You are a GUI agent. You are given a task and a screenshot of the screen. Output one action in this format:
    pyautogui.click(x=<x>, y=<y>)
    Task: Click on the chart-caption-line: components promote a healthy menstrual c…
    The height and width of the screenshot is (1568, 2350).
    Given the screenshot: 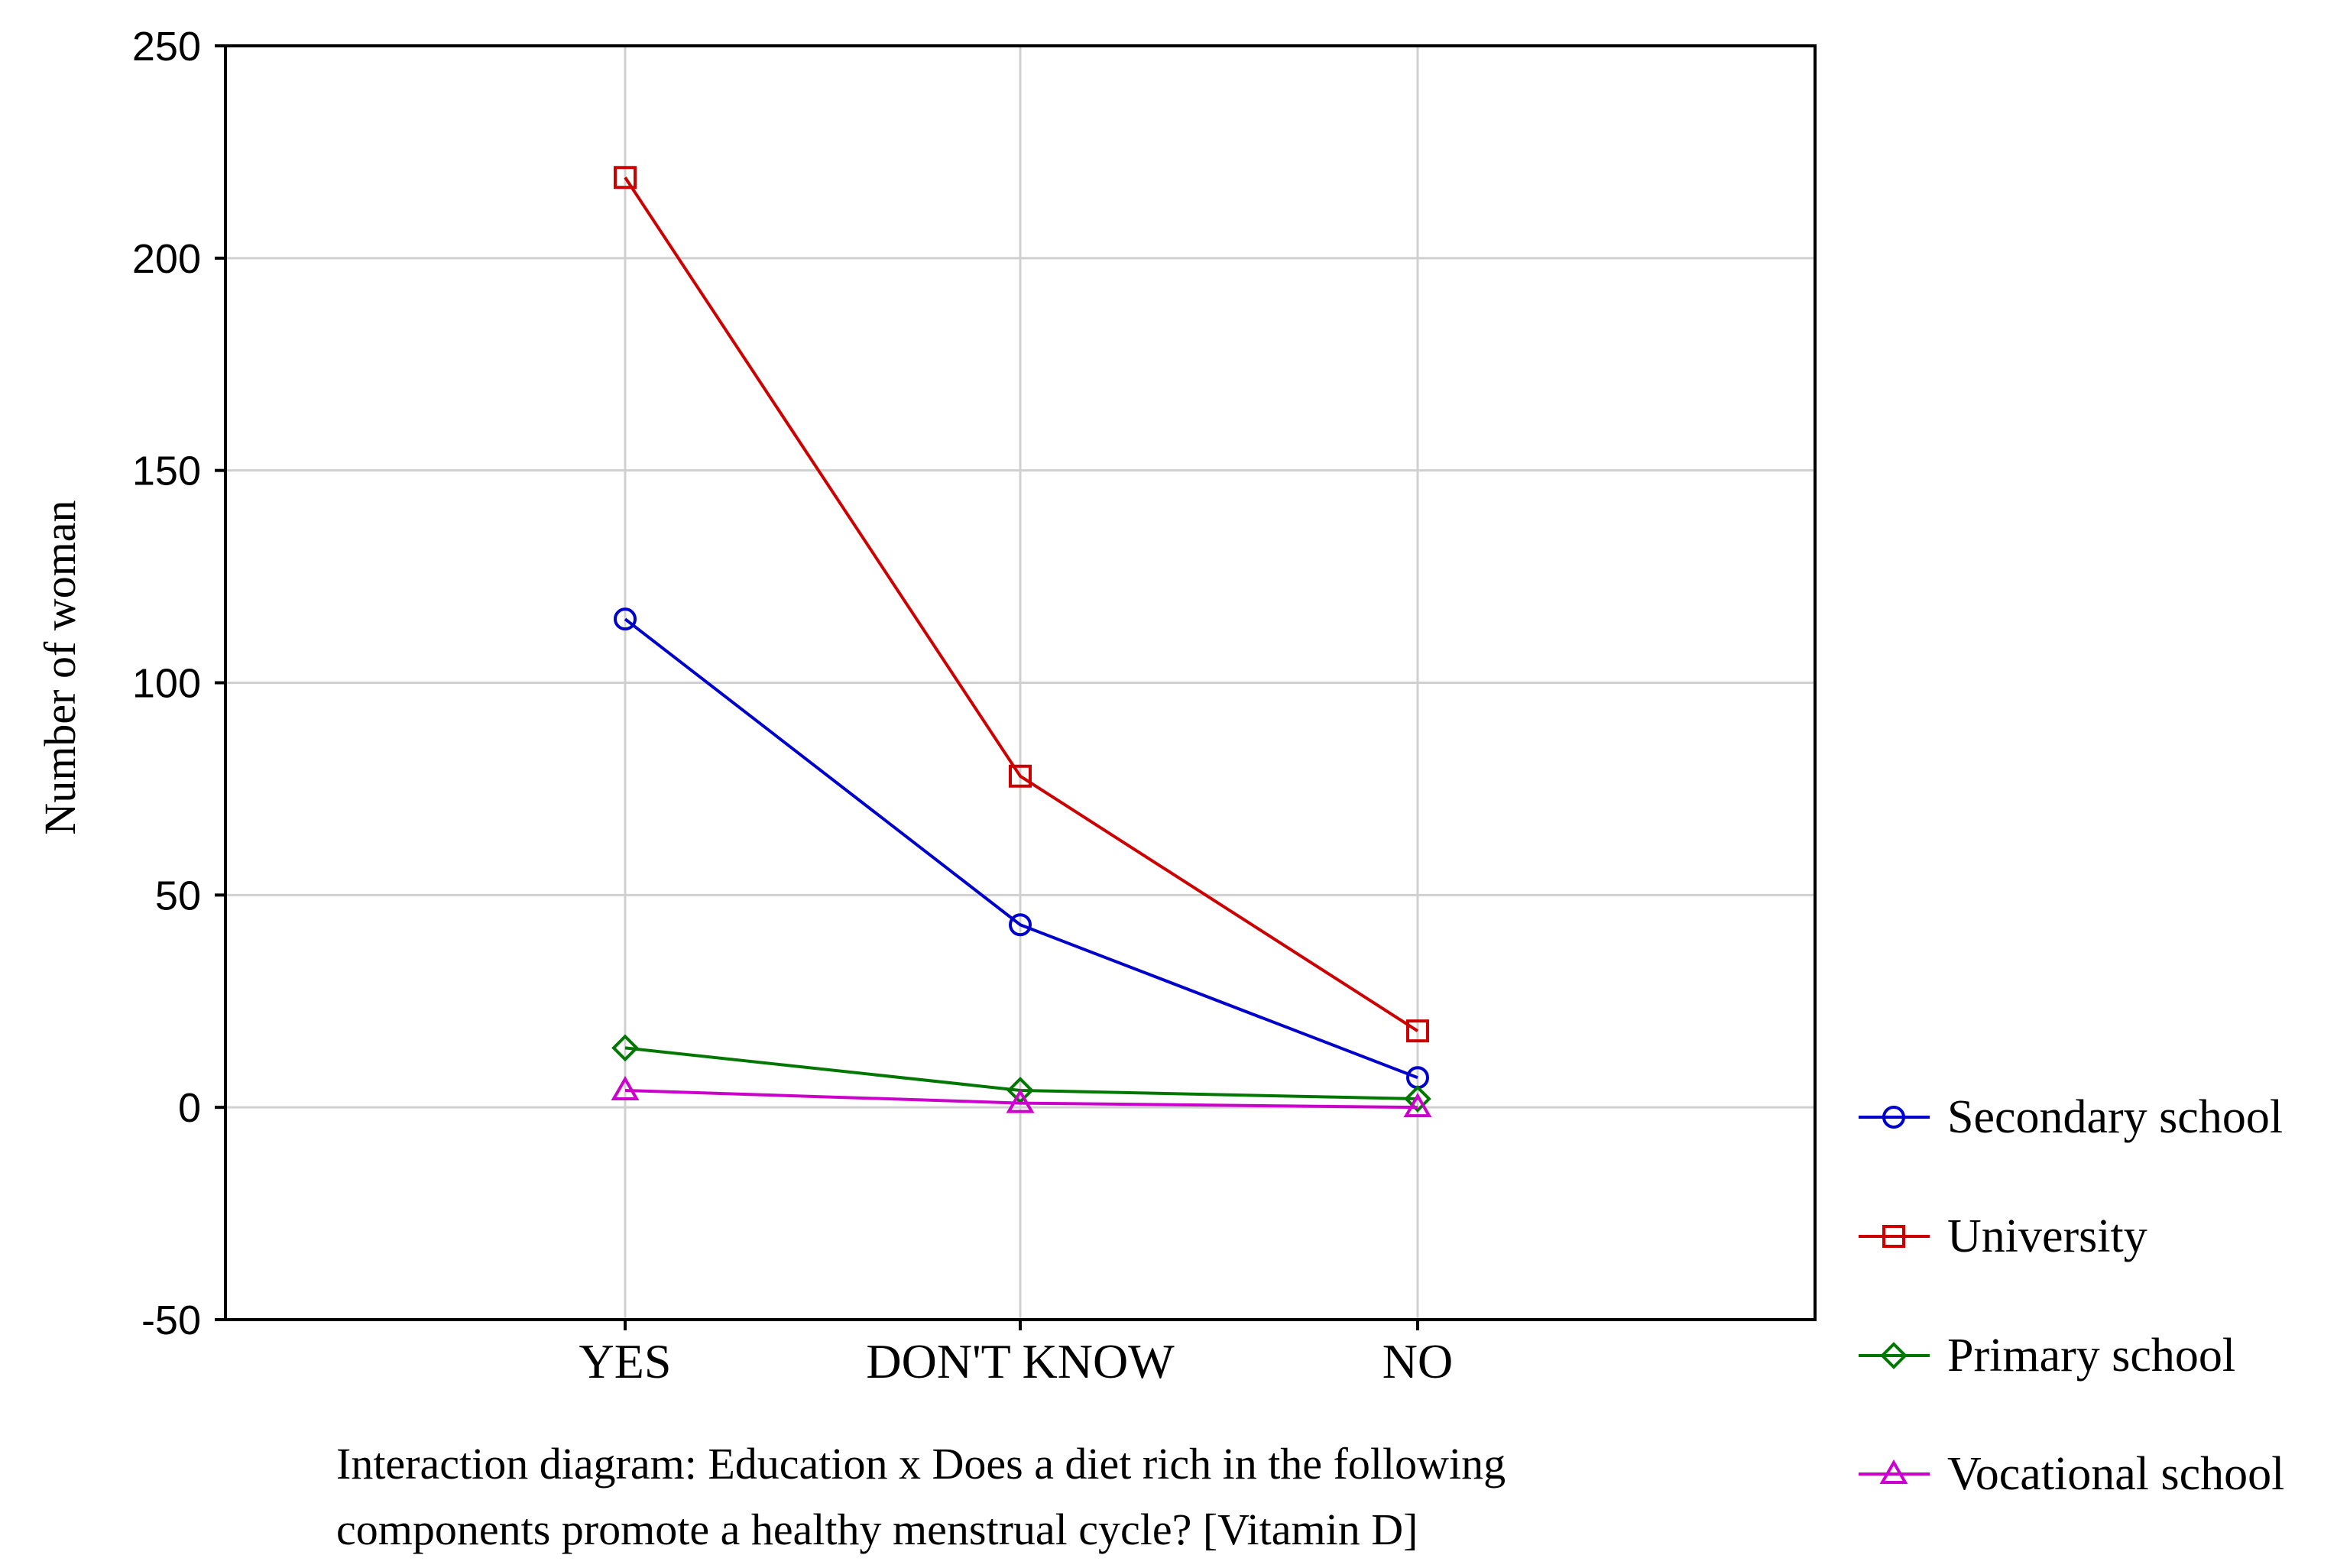 What is the action you would take?
    pyautogui.click(x=877, y=1529)
    